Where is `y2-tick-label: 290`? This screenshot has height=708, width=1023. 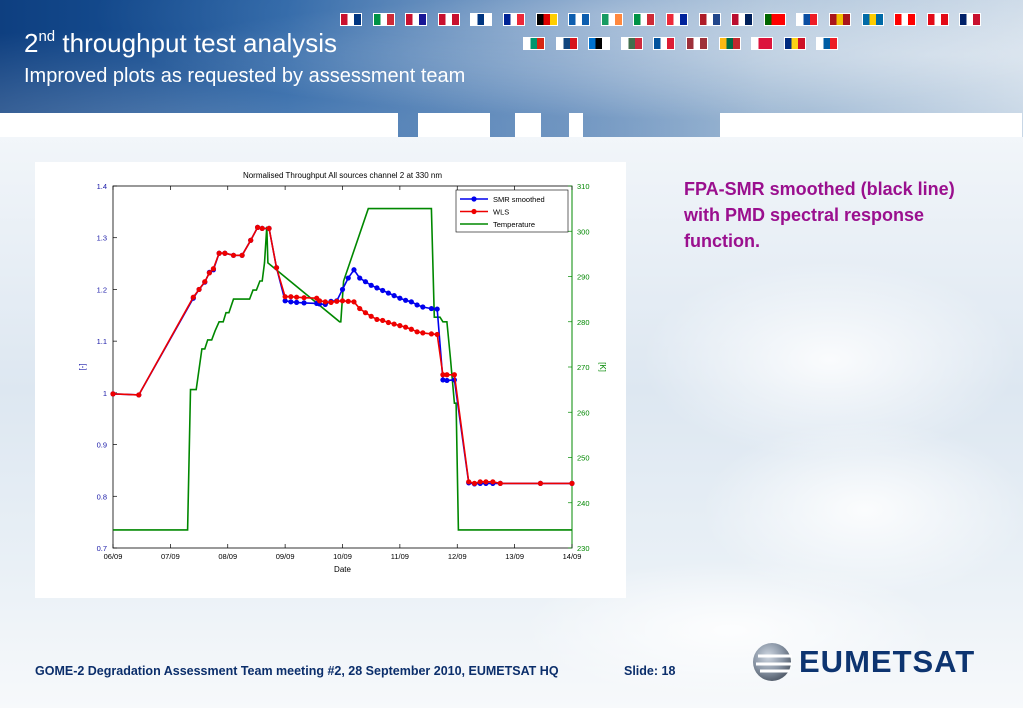 y2-tick-label: 290 is located at coordinates (583, 277).